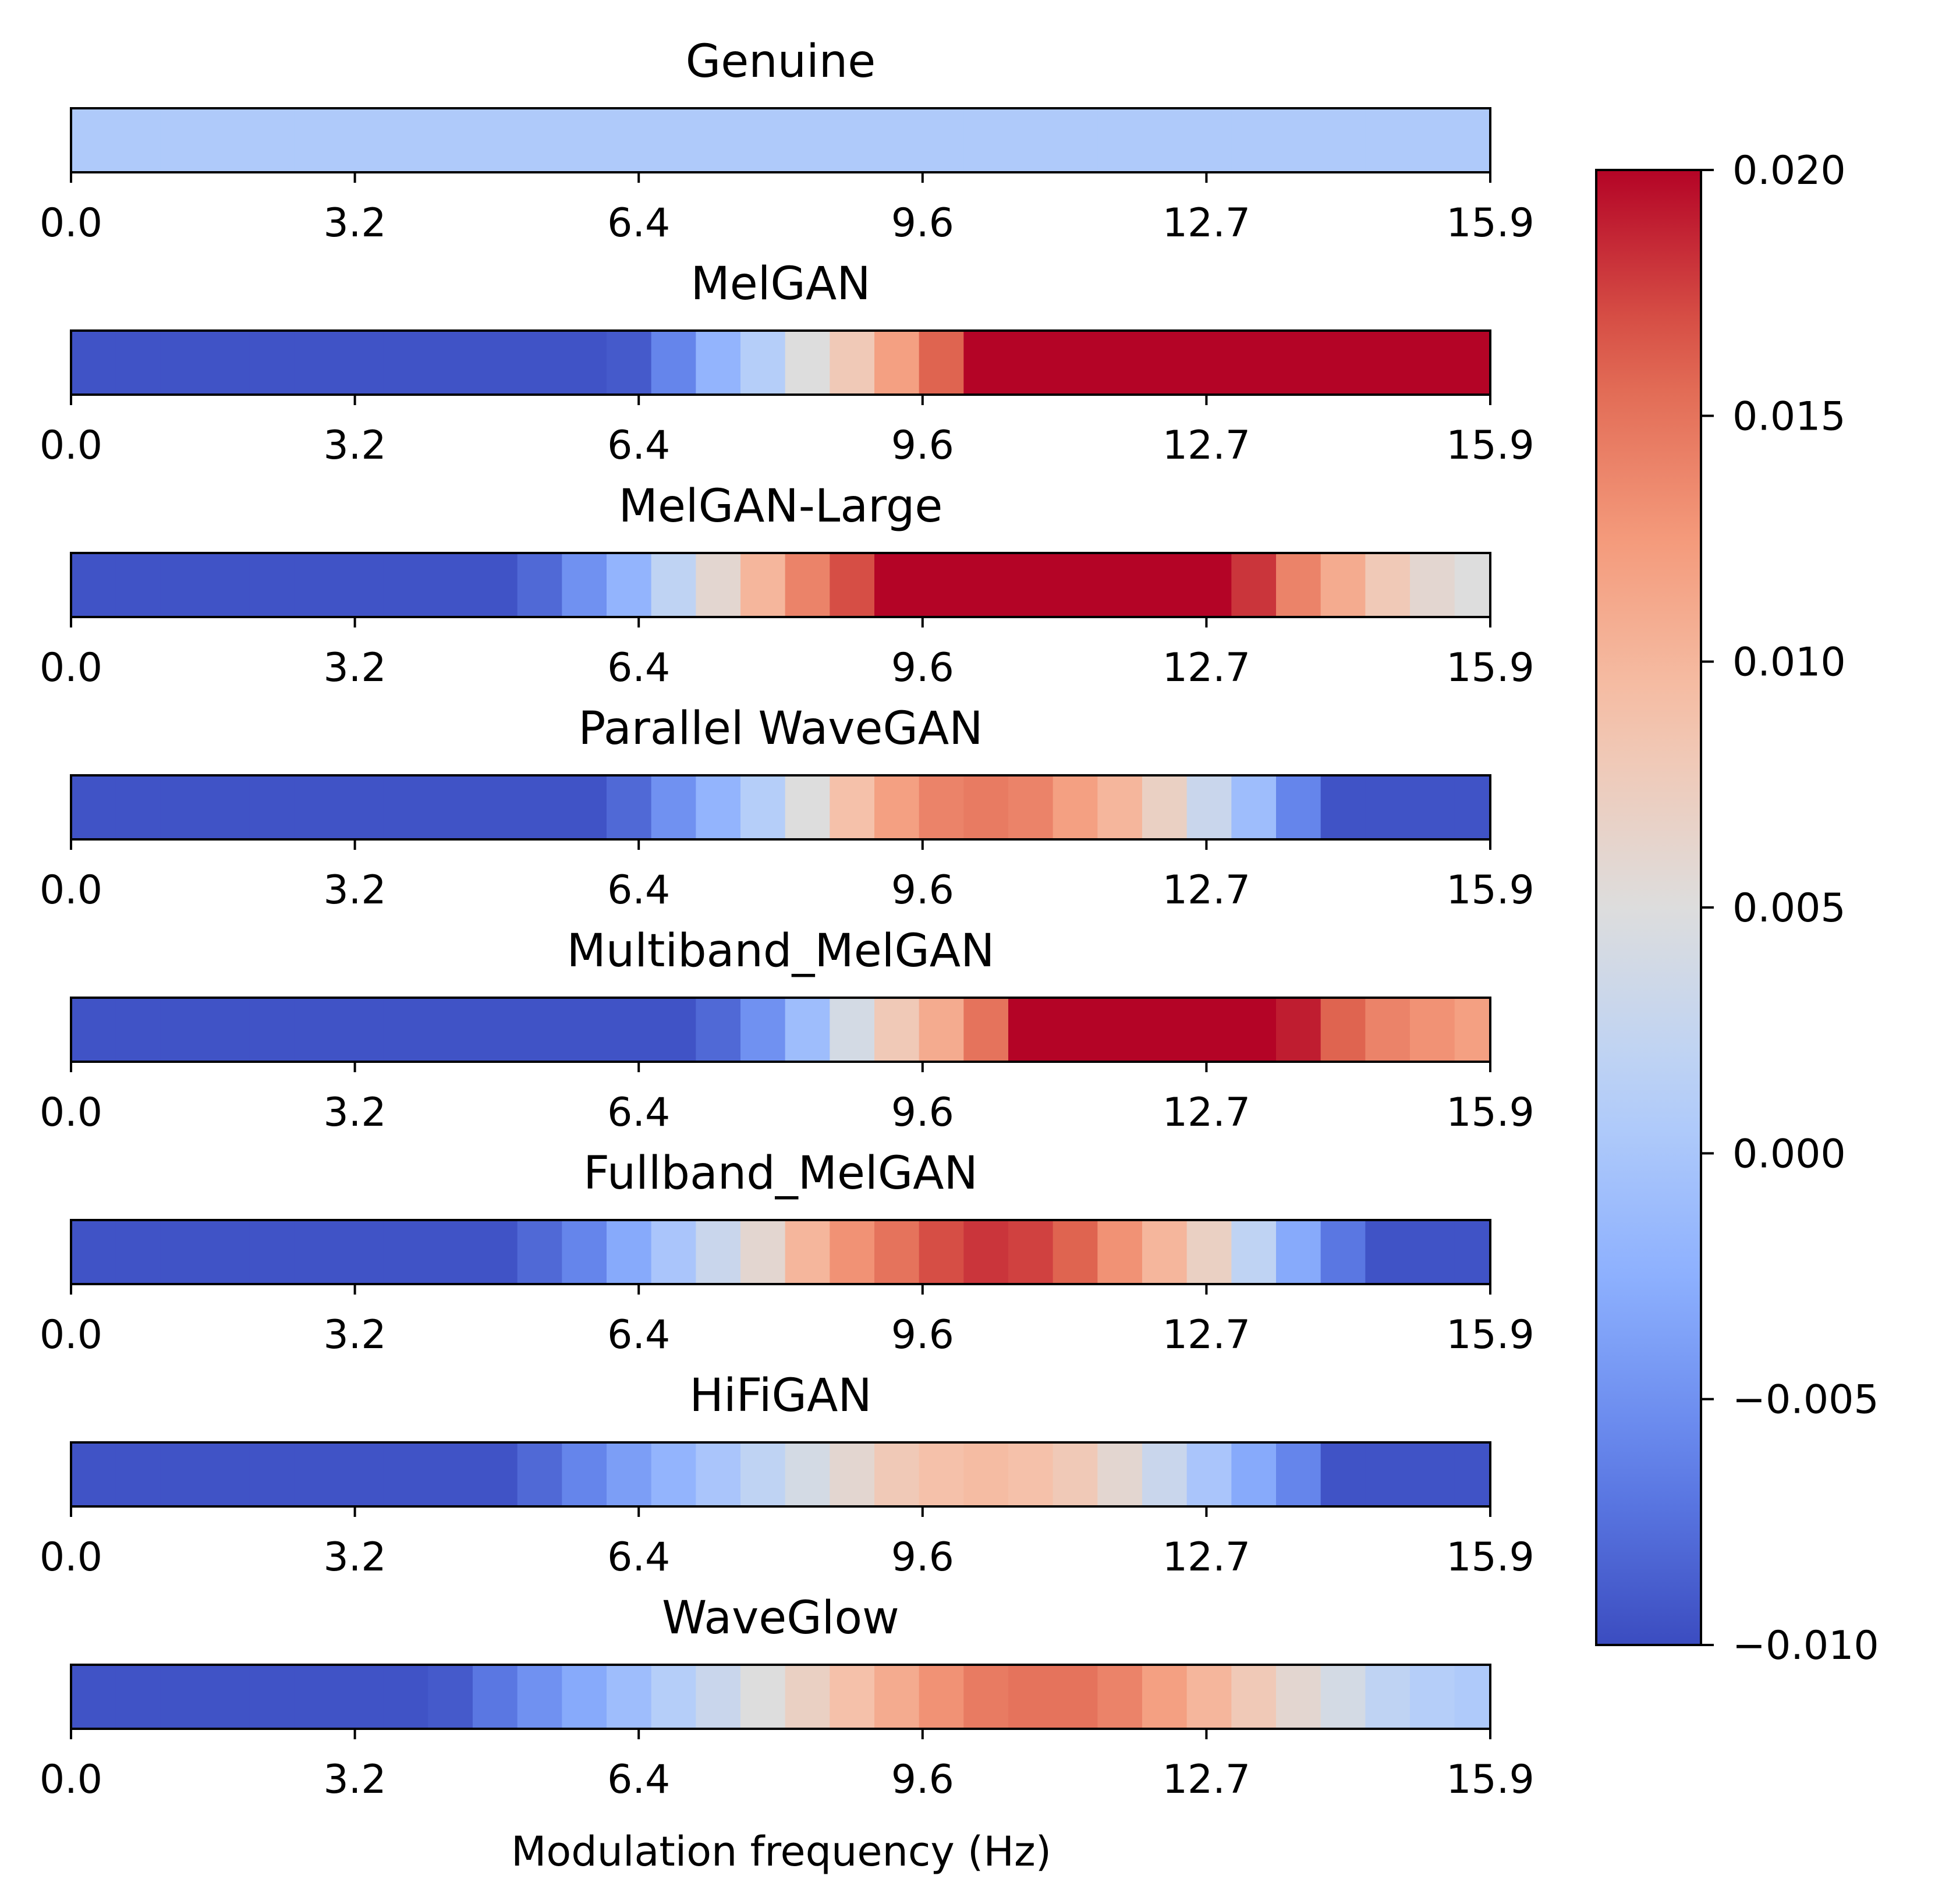 This screenshot has width=1942, height=1904. I want to click on x-tick-label: 12.7, so click(1206, 223).